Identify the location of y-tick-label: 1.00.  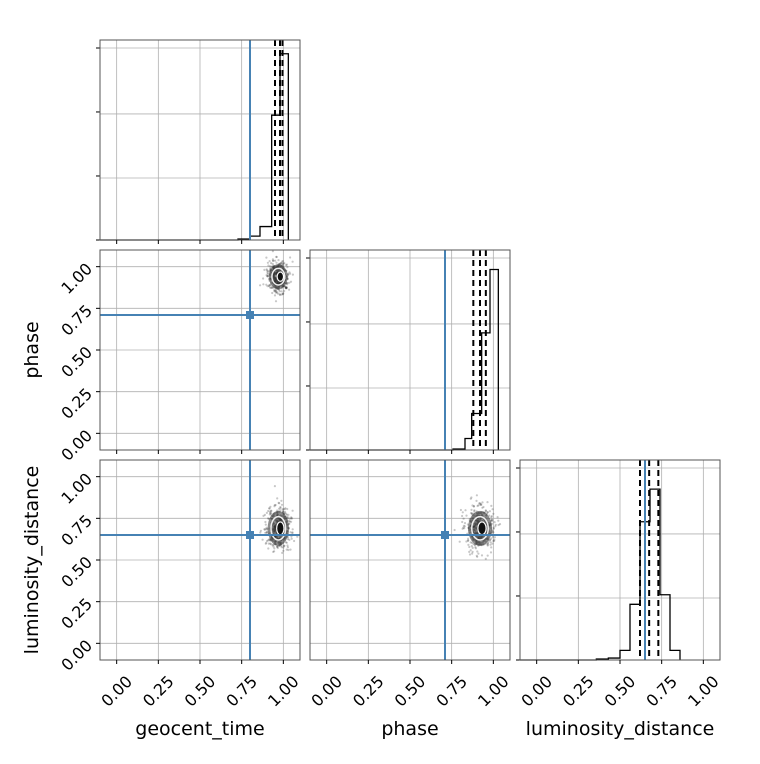
(76, 488).